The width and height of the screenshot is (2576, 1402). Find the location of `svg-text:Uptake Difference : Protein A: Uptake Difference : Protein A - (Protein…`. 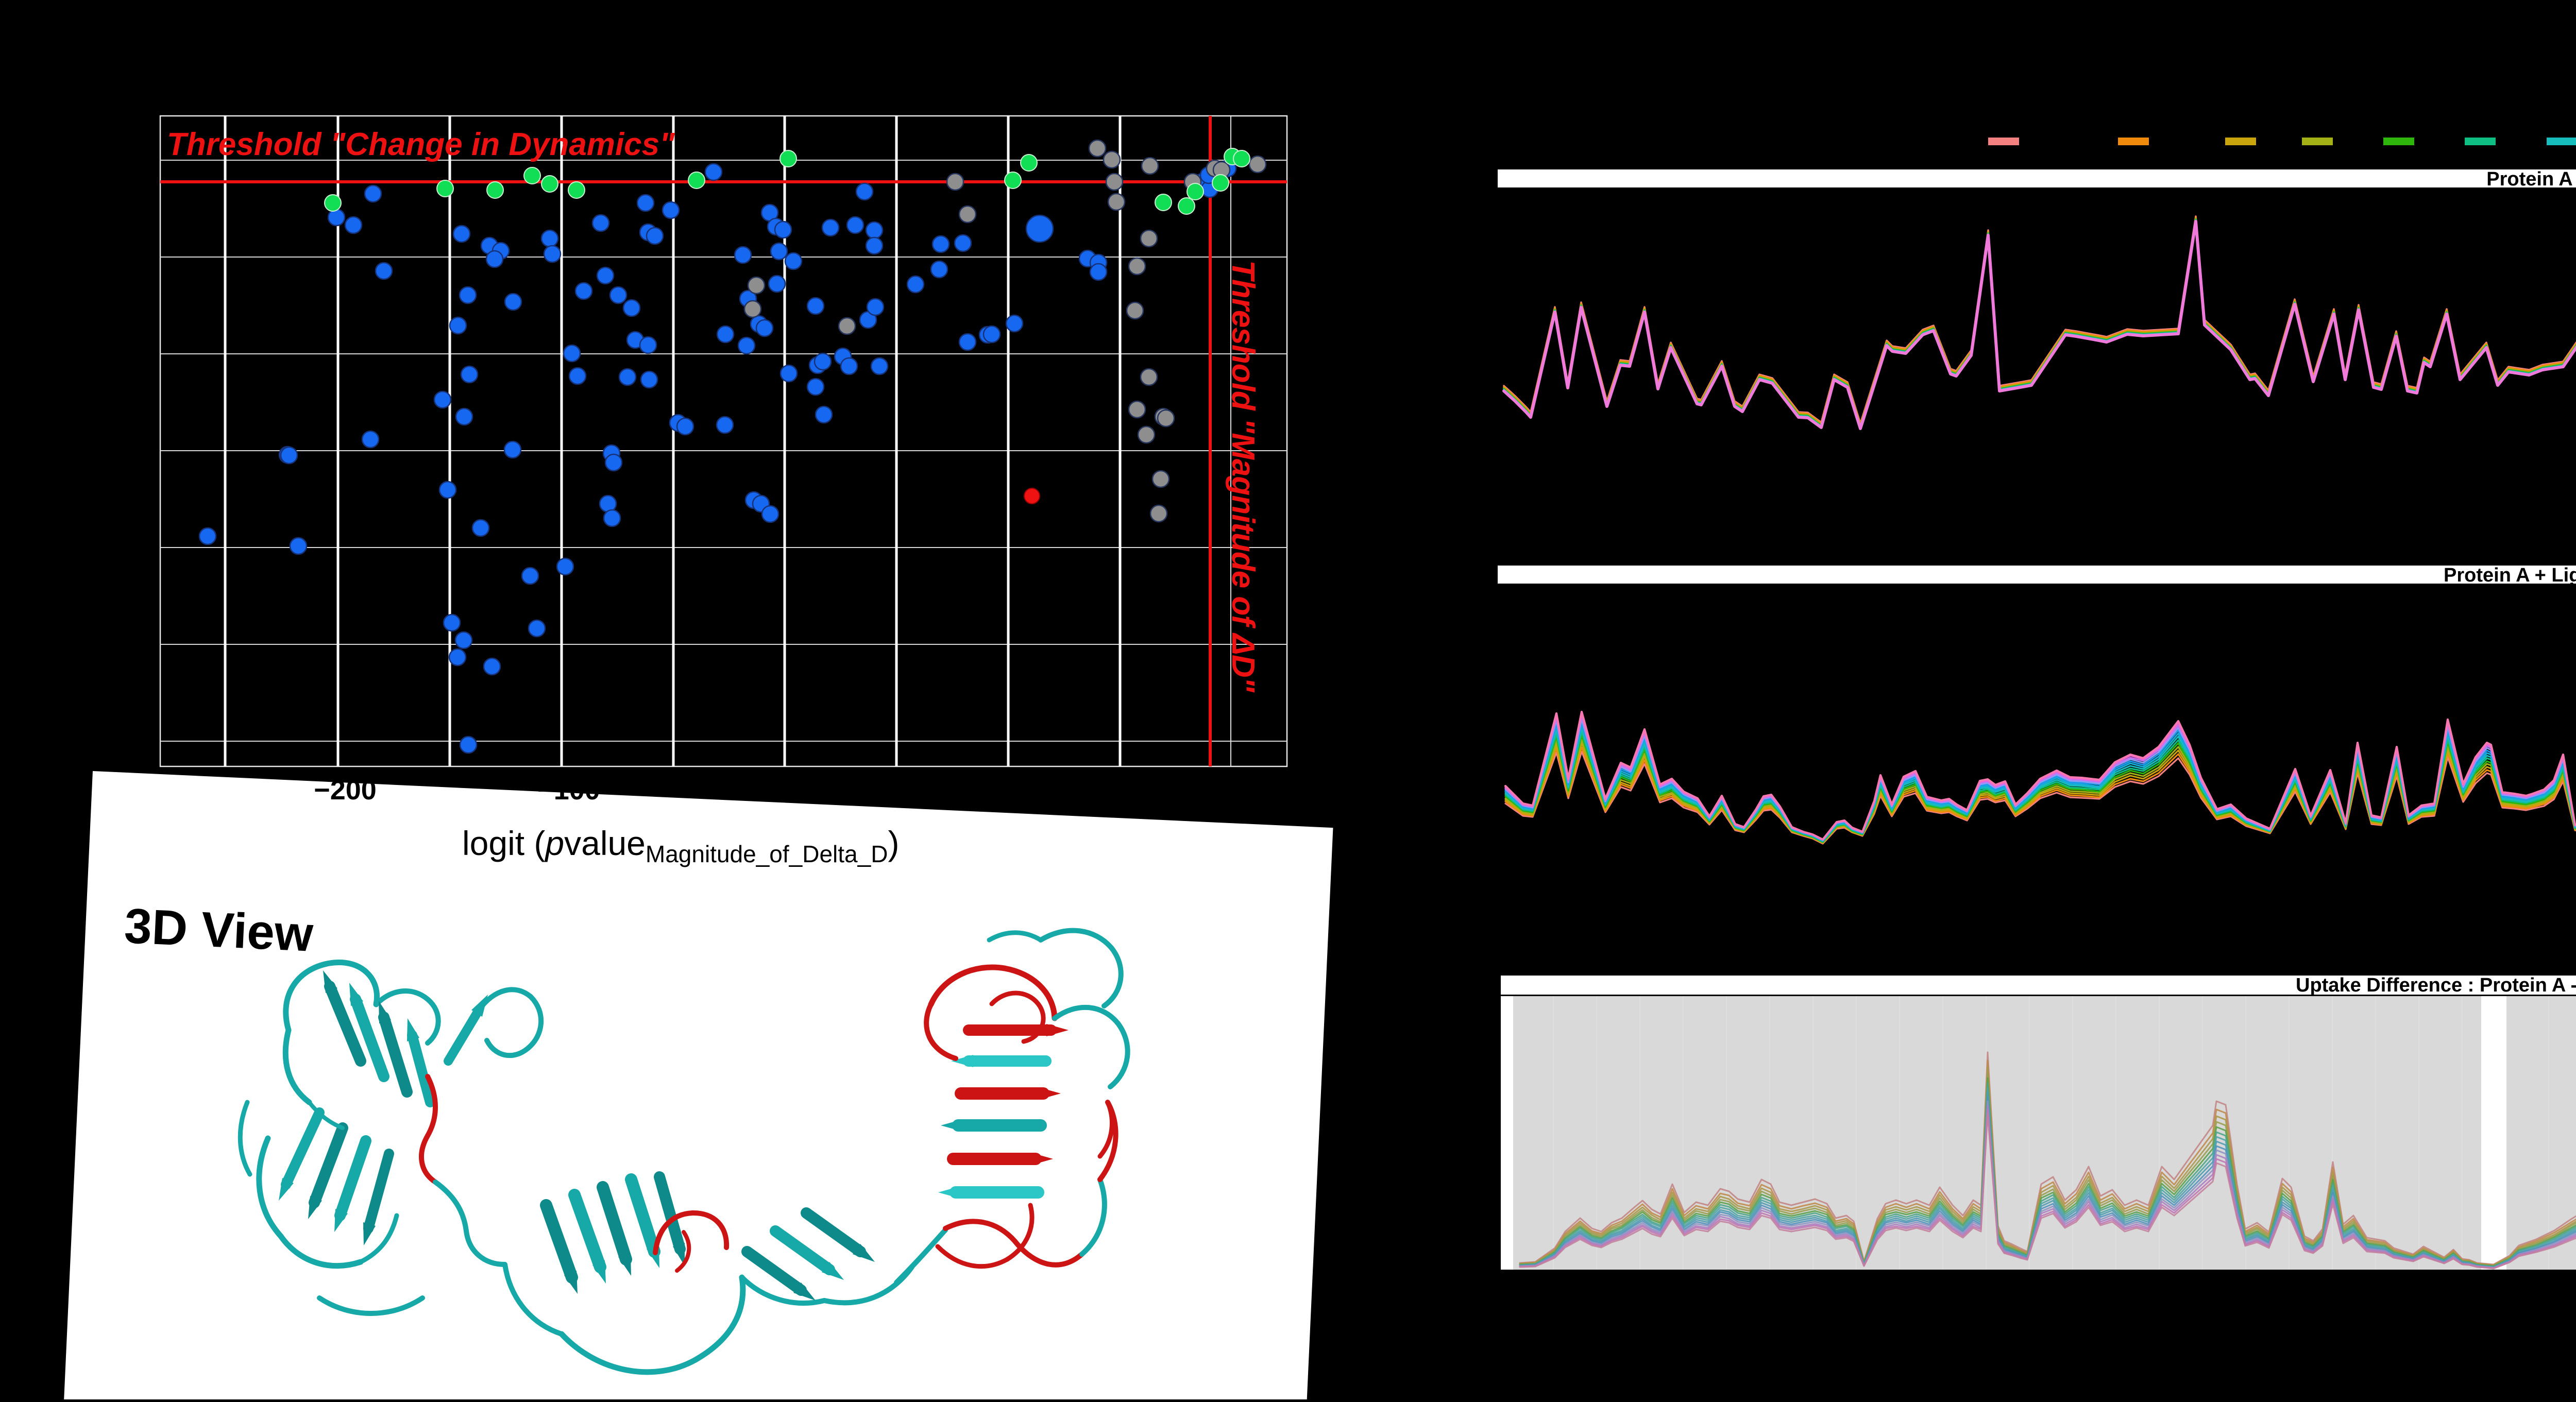

svg-text:Uptake Difference : Protein A: Uptake Difference : Protein A - (Protein… is located at coordinates (2436, 985).